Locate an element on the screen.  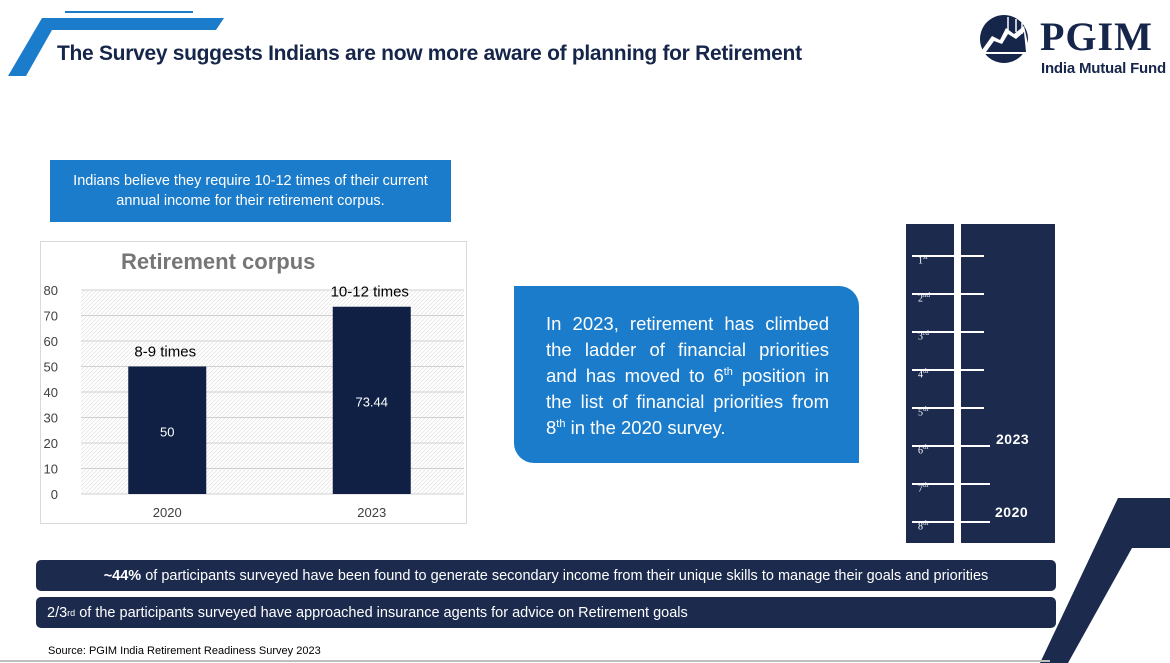
ladder-rank-label: 1st is located at coordinates (923, 259).